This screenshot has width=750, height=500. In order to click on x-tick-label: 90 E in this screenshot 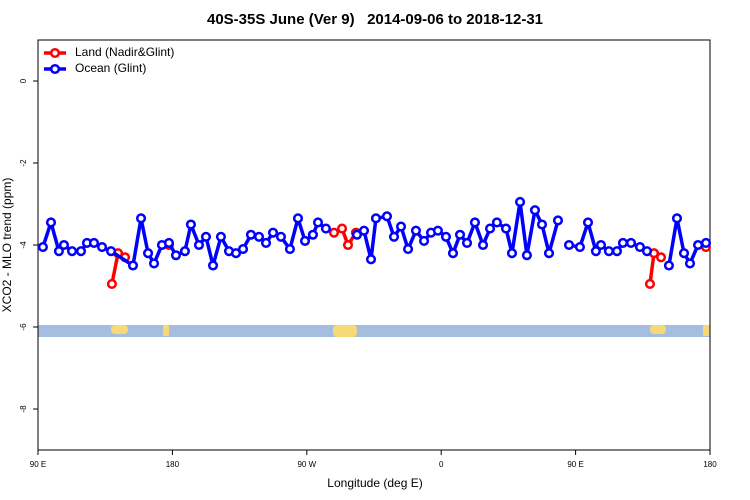, I will do `click(575, 464)`.